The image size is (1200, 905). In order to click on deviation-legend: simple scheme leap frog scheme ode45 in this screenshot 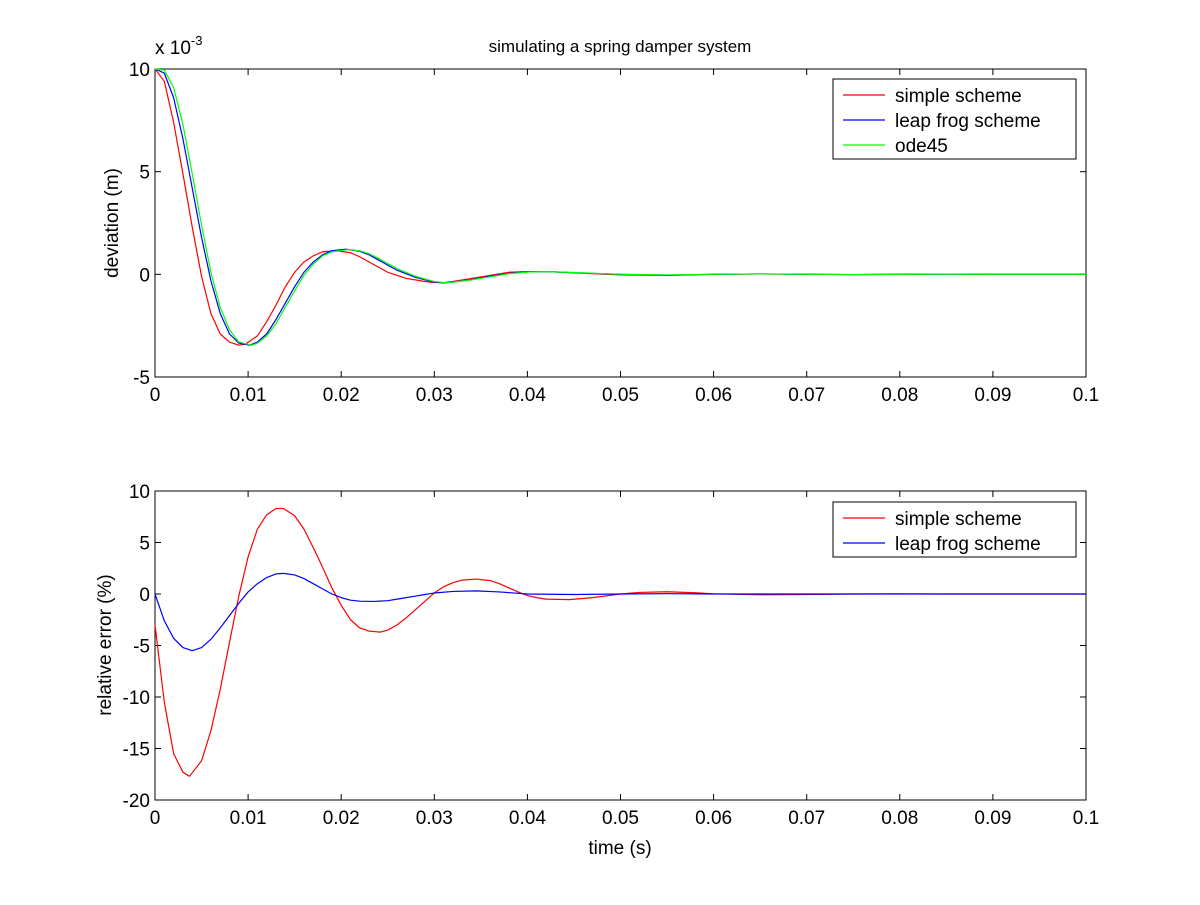, I will do `click(954, 119)`.